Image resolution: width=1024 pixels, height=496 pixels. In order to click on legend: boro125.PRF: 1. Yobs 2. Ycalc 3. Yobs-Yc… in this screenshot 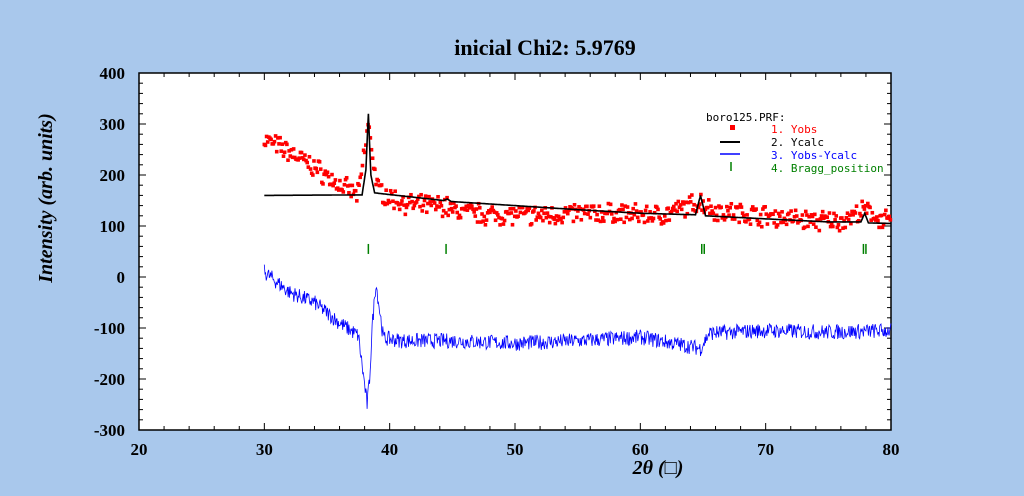, I will do `click(795, 143)`.